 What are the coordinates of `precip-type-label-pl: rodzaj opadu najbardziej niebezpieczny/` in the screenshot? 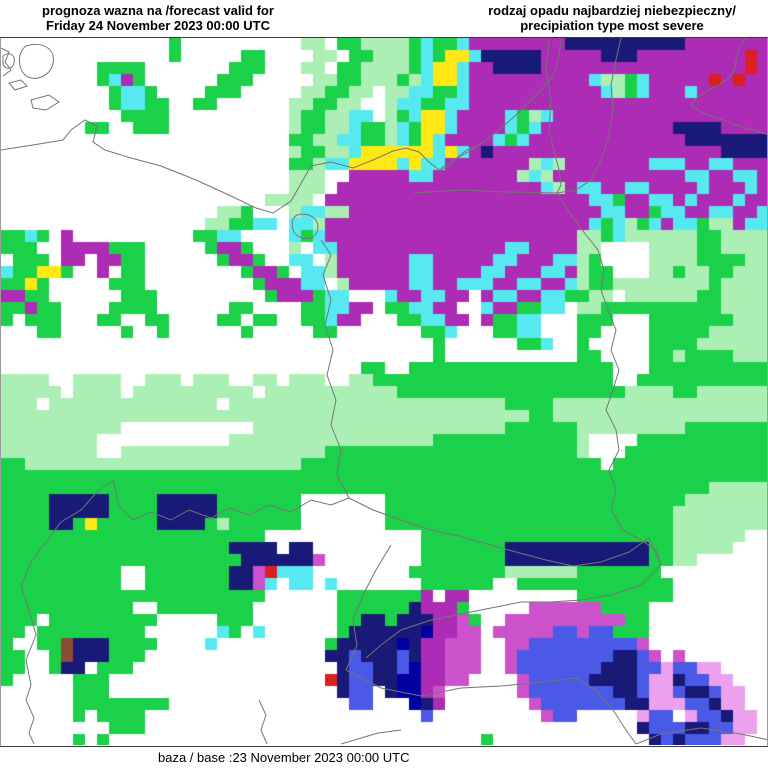 It's located at (612, 10).